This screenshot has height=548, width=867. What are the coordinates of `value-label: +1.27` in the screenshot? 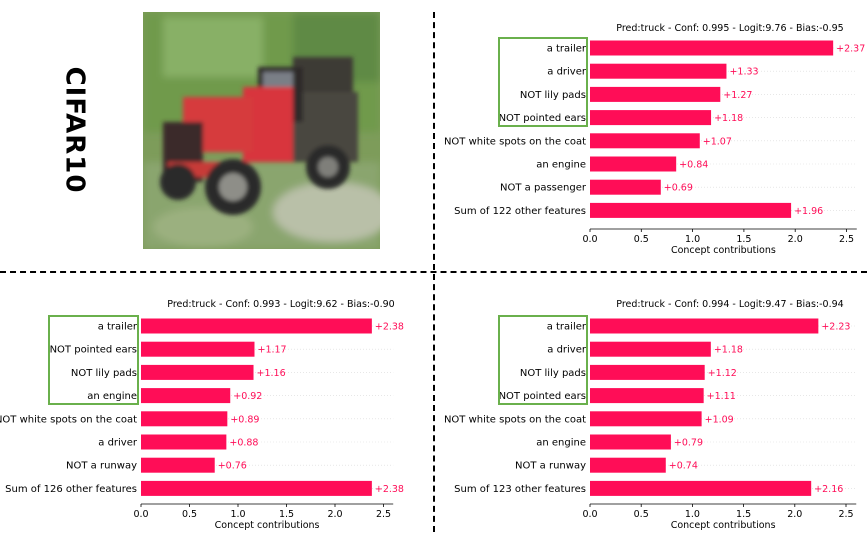 It's located at (737, 95).